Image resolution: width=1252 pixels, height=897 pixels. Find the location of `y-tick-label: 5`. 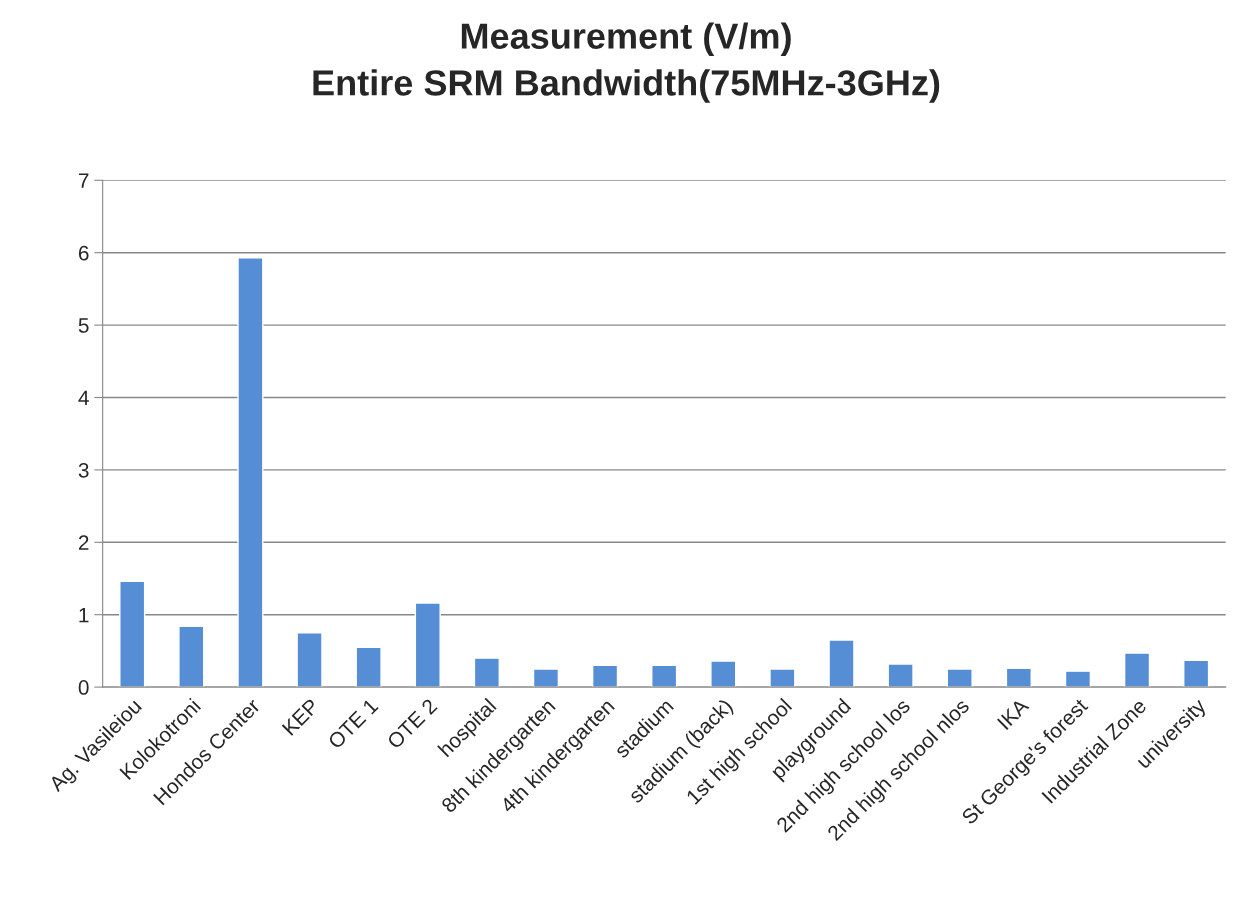

y-tick-label: 5 is located at coordinates (83, 325).